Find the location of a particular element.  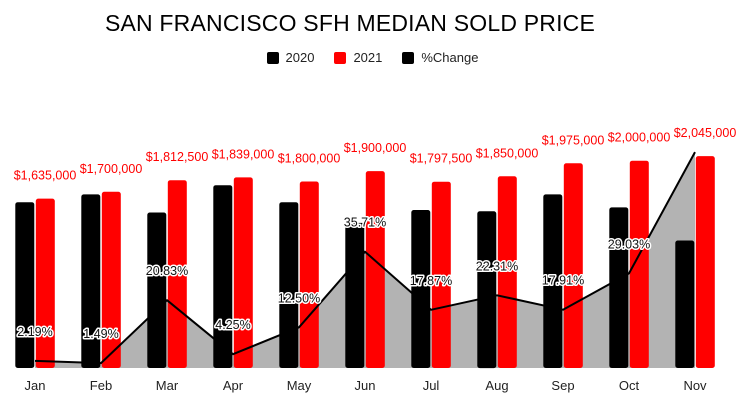

bar-2020-mar is located at coordinates (157, 290).